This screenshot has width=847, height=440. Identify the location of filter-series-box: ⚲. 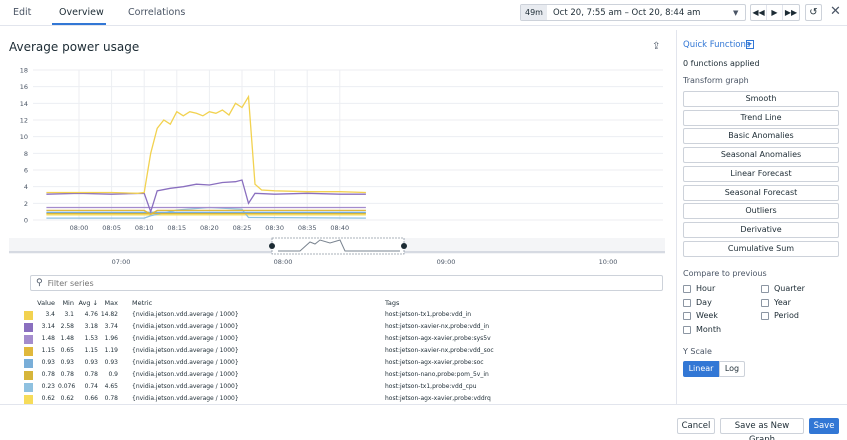
(346, 283).